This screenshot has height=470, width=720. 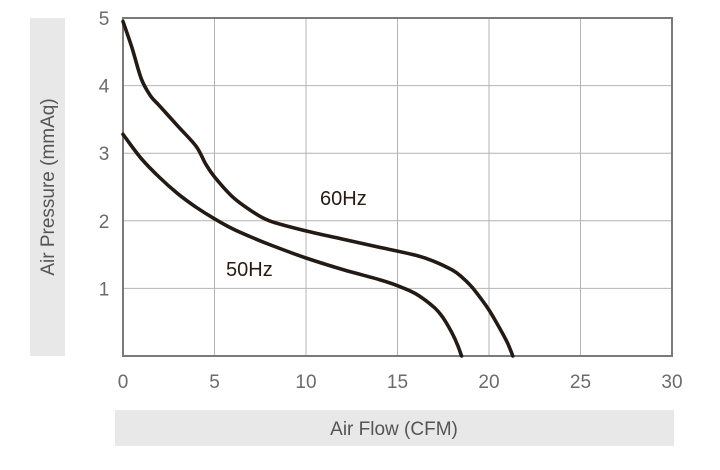 I want to click on x-tick-label: 25, so click(x=580, y=382).